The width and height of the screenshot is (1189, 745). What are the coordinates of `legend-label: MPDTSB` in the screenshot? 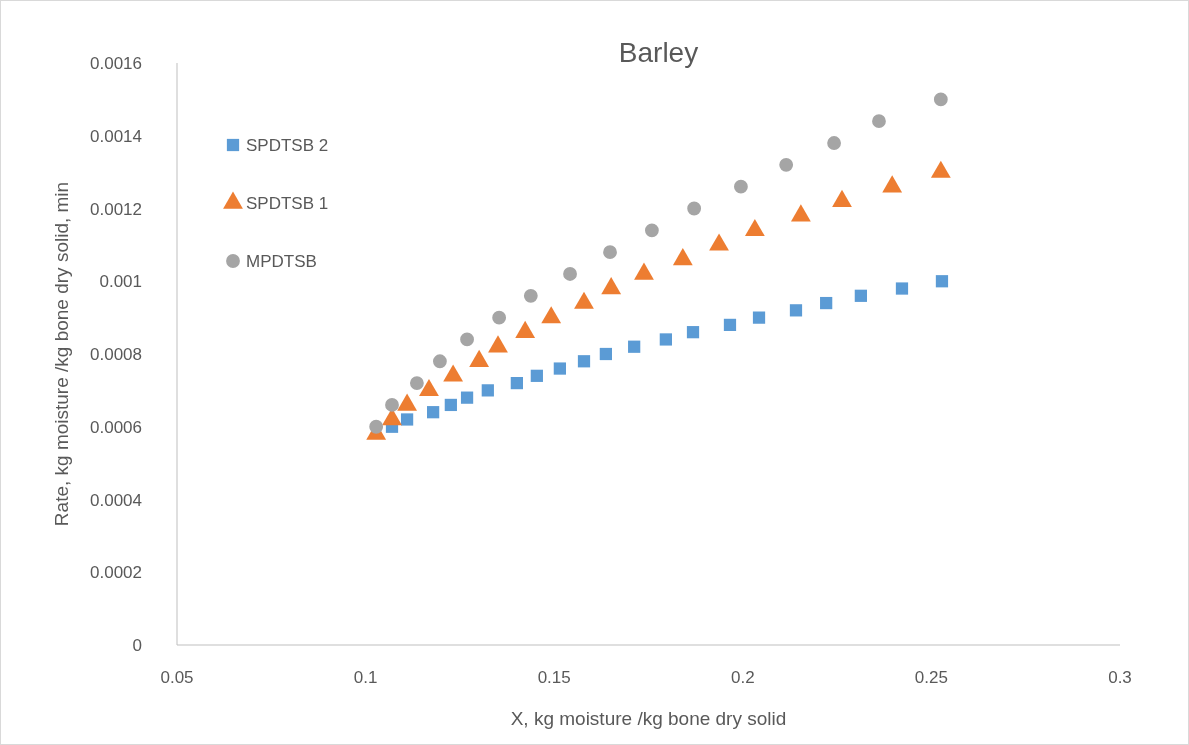 It's located at (281, 261).